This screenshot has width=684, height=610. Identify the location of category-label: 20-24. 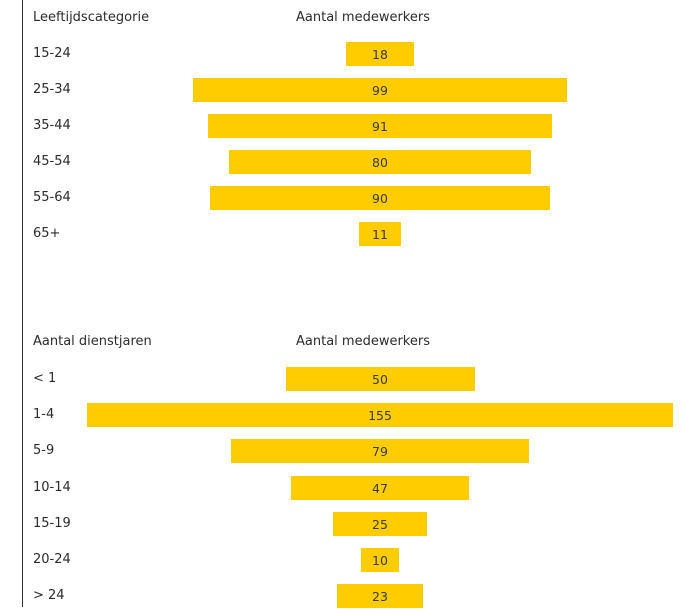
(52, 559).